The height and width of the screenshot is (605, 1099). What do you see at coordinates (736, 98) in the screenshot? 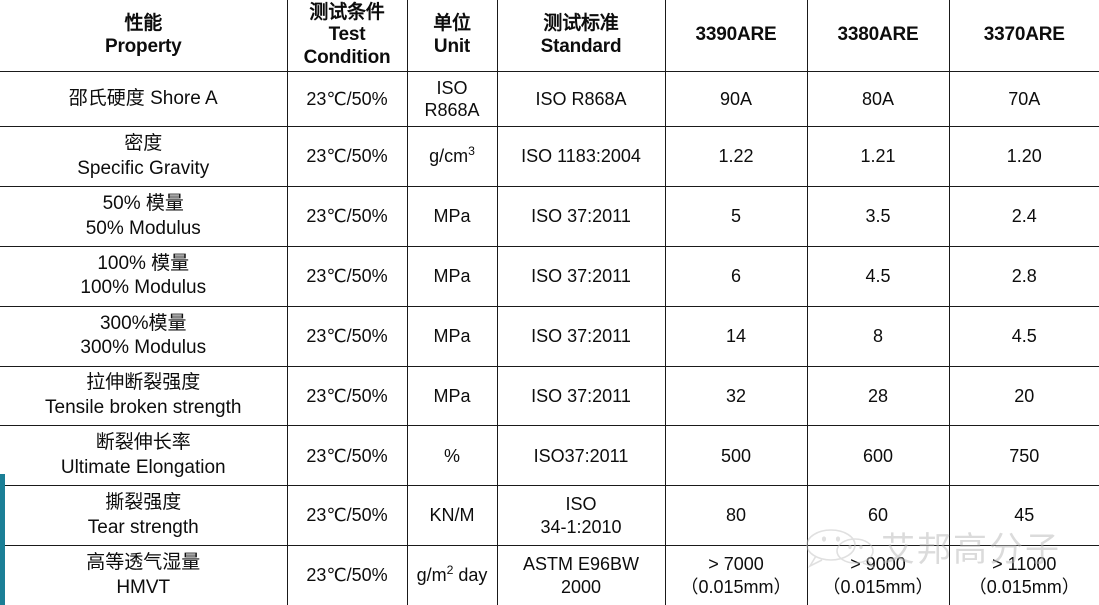
I see `value-line-1: 90A` at bounding box center [736, 98].